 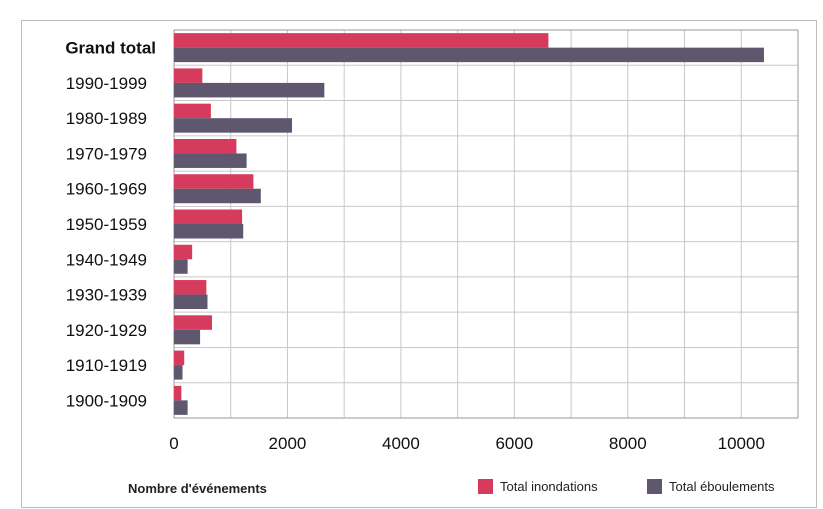 What do you see at coordinates (628, 443) in the screenshot?
I see `x-tick-label: 8000` at bounding box center [628, 443].